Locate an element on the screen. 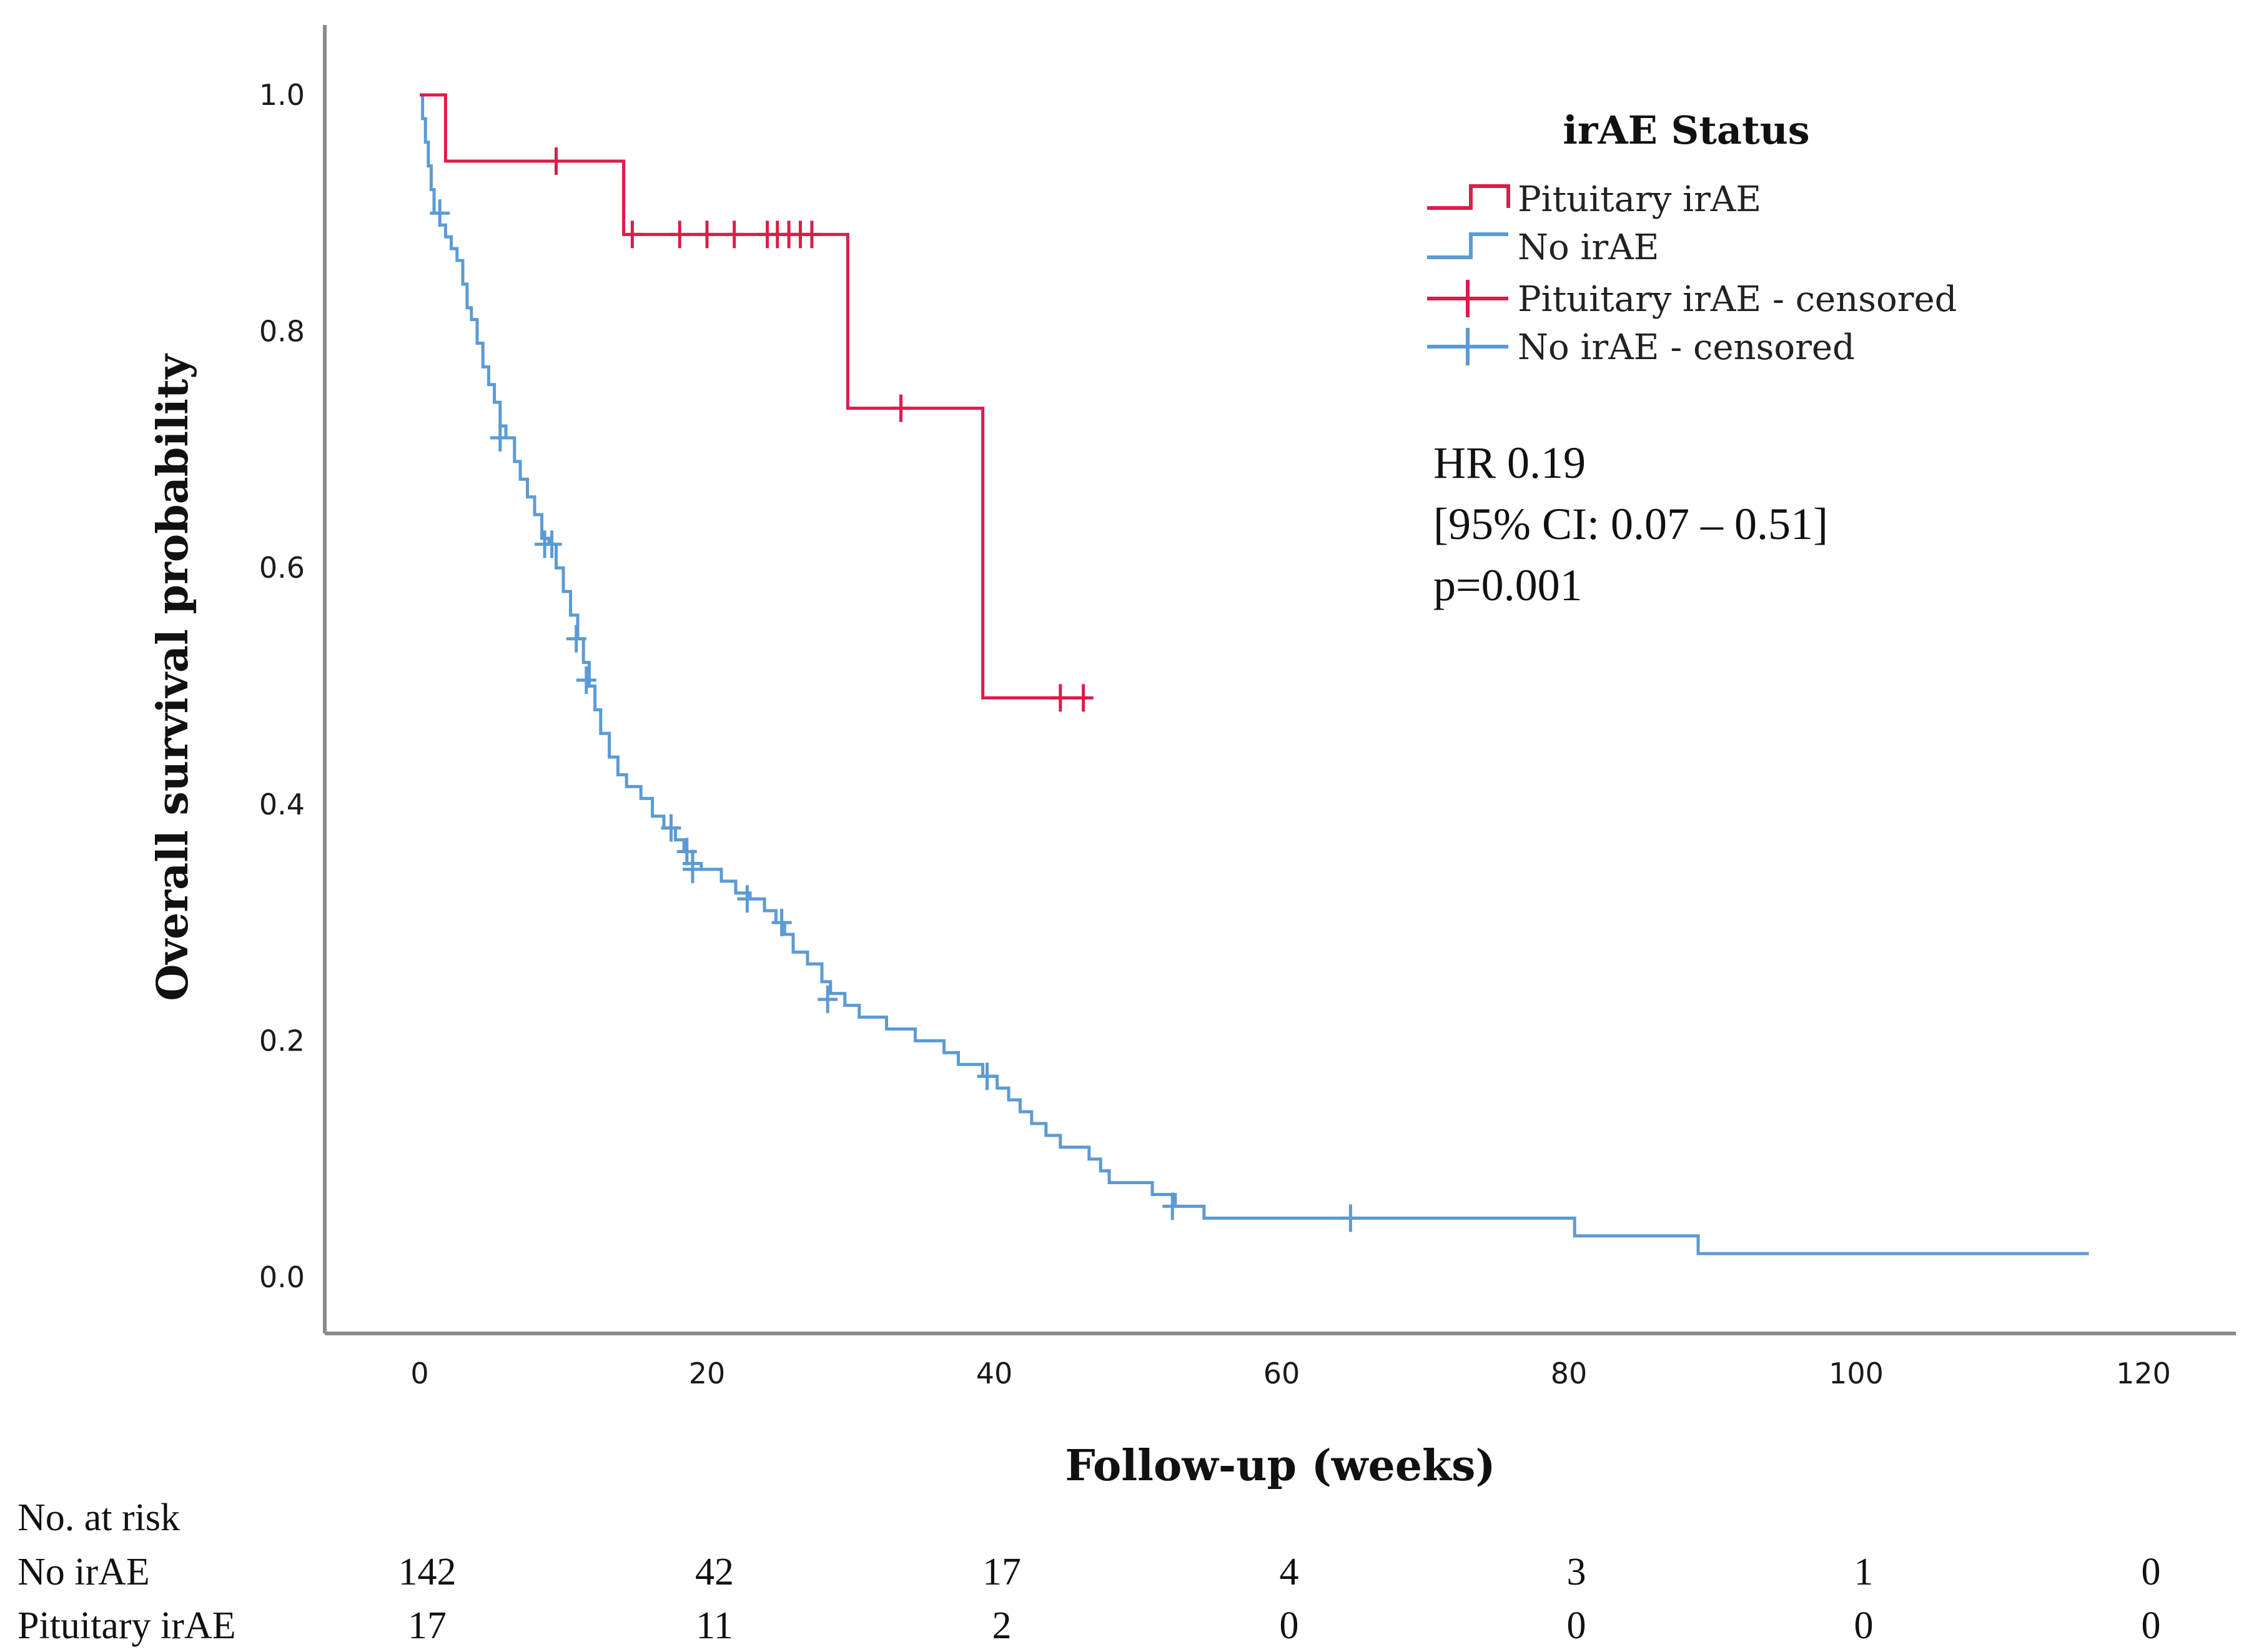 The height and width of the screenshot is (1652, 2254). x-tick-label: 80 is located at coordinates (1569, 1373).